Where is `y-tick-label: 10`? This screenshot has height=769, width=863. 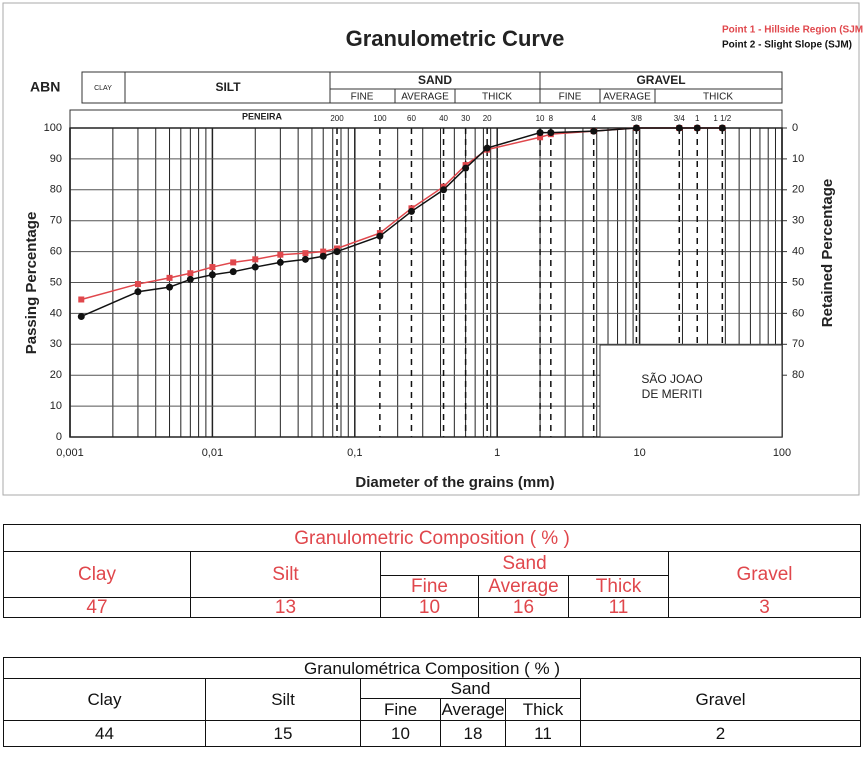 y-tick-label: 10 is located at coordinates (56, 406).